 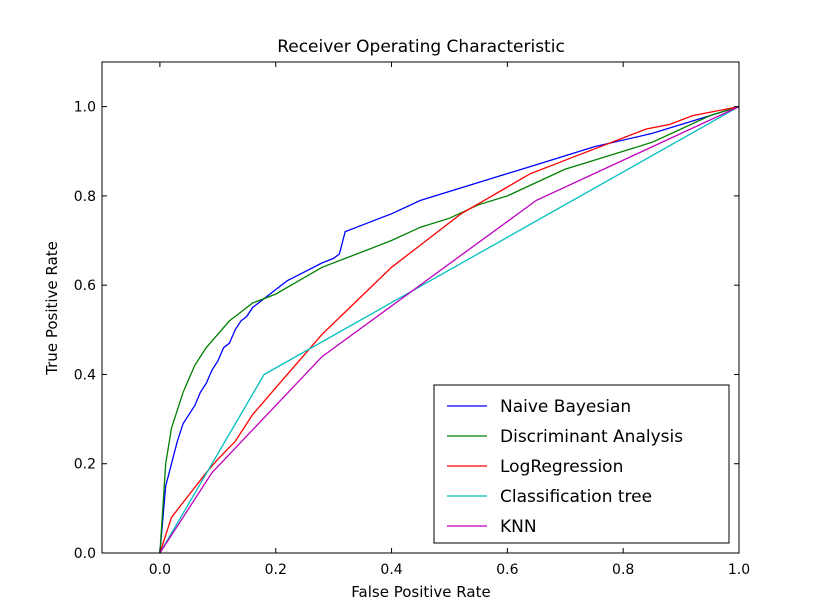 I want to click on legend-label-5: KNN, so click(x=518, y=527).